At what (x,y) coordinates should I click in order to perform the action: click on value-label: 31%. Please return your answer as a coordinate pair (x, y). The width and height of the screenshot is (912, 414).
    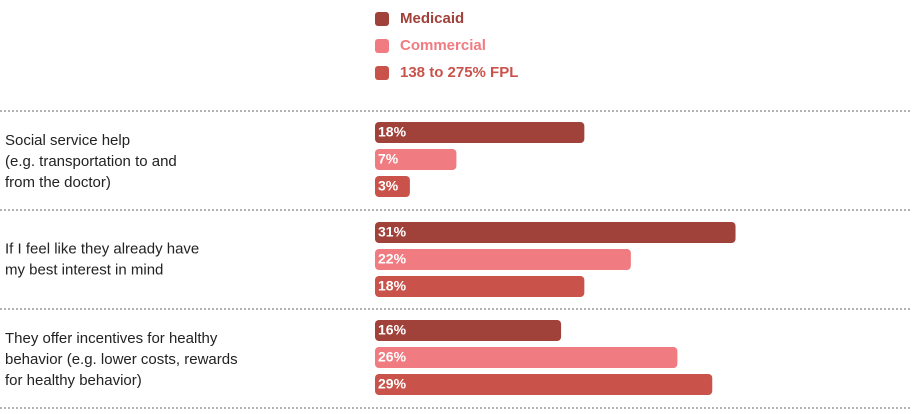
    Looking at the image, I should click on (392, 232).